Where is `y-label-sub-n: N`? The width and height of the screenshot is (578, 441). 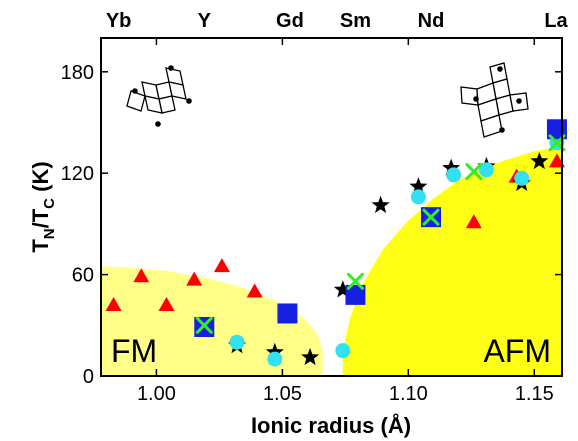 y-label-sub-n: N is located at coordinates (49, 233).